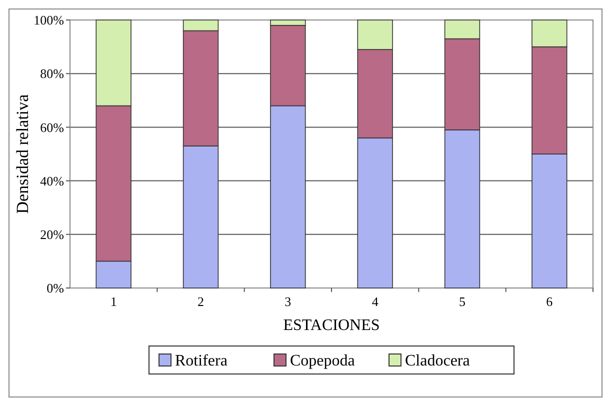 The height and width of the screenshot is (406, 611). Describe the element at coordinates (550, 301) in the screenshot. I see `x-tick-label: 6` at that location.